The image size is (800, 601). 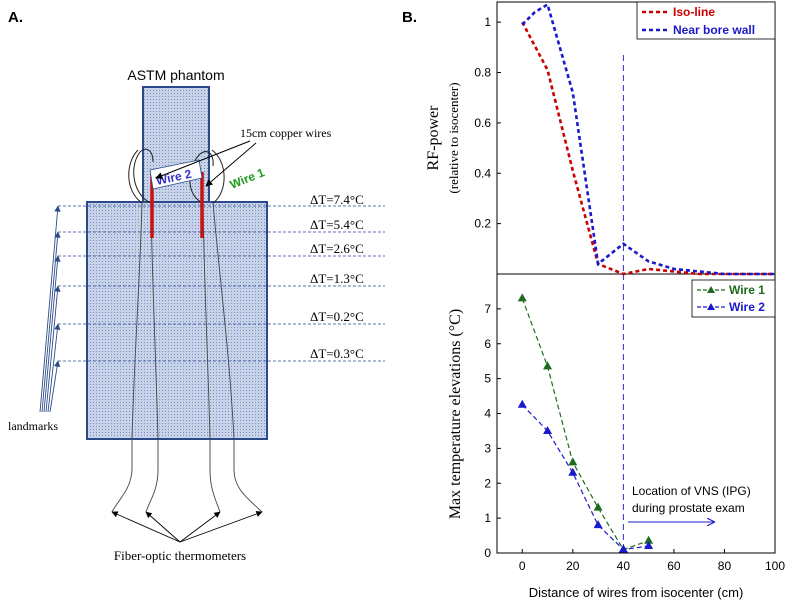 I want to click on bottom-xtick-label: 100, so click(x=775, y=566).